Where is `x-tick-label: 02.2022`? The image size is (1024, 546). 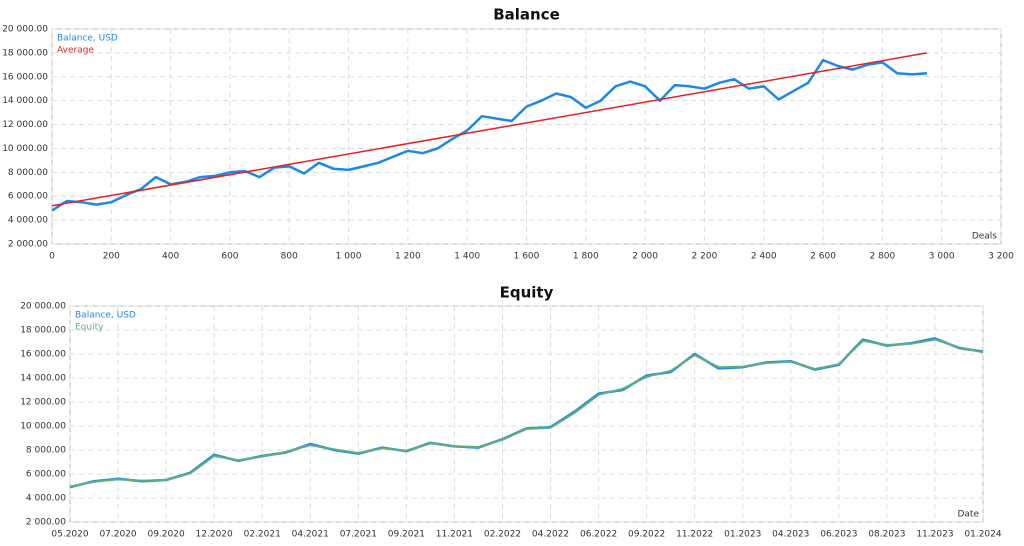 x-tick-label: 02.2022 is located at coordinates (502, 535).